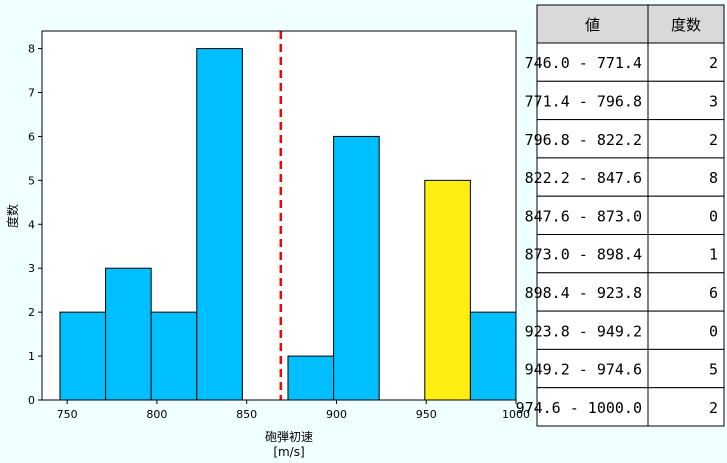  Describe the element at coordinates (31, 268) in the screenshot. I see `y-tick-label: 3` at that location.